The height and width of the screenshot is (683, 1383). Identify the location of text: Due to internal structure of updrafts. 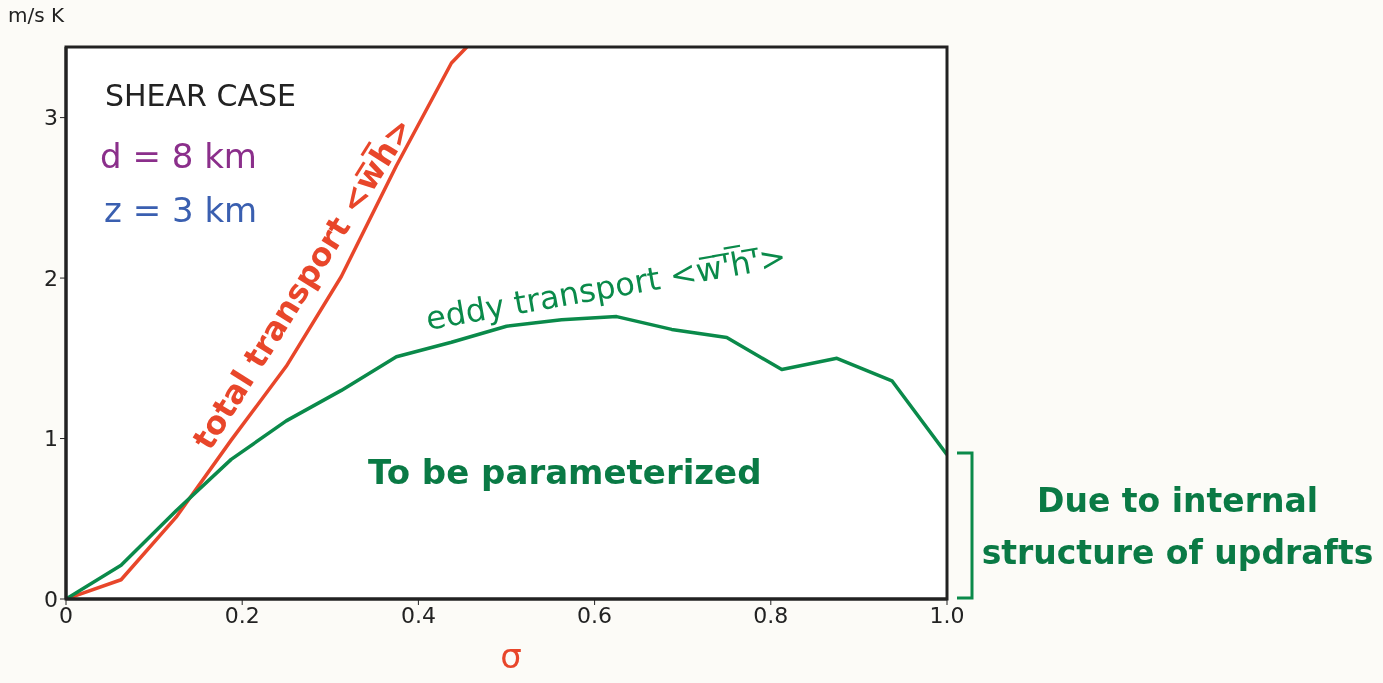
(1177, 527).